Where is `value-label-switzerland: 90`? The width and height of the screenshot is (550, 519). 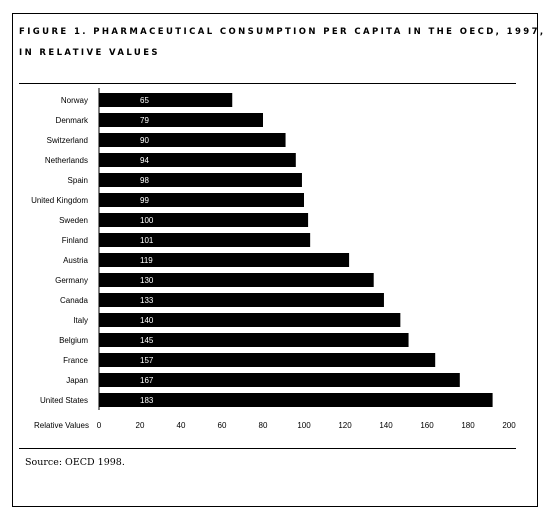
value-label-switzerland: 90 is located at coordinates (144, 140).